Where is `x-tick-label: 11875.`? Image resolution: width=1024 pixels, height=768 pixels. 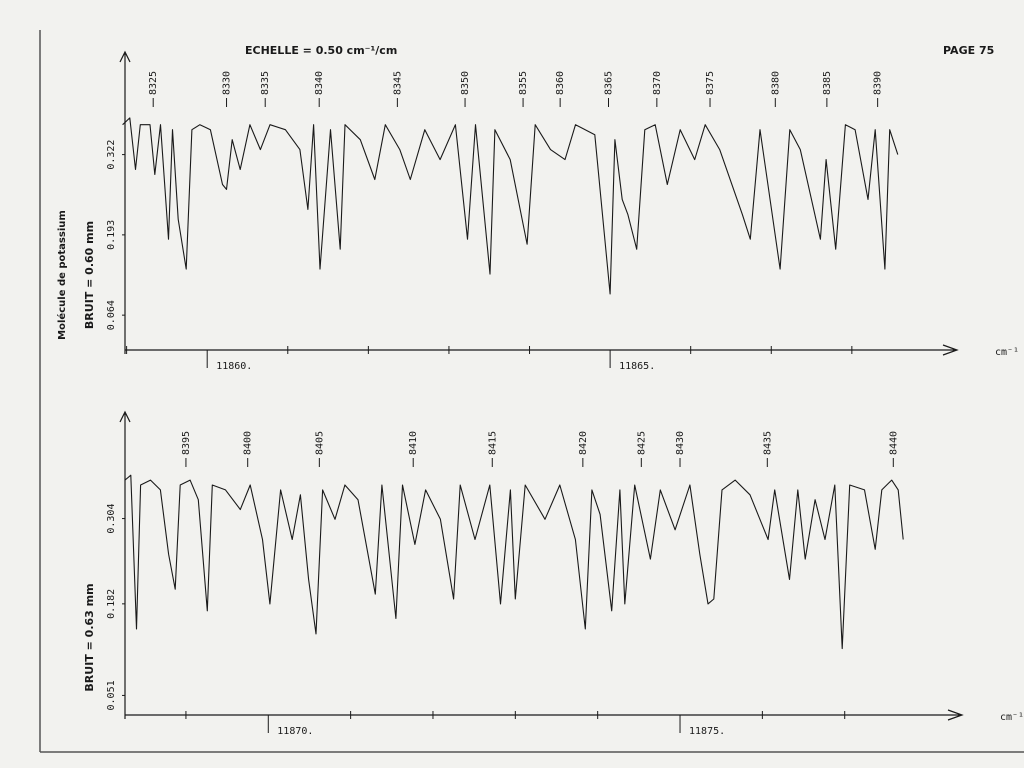 x-tick-label: 11875. is located at coordinates (707, 731).